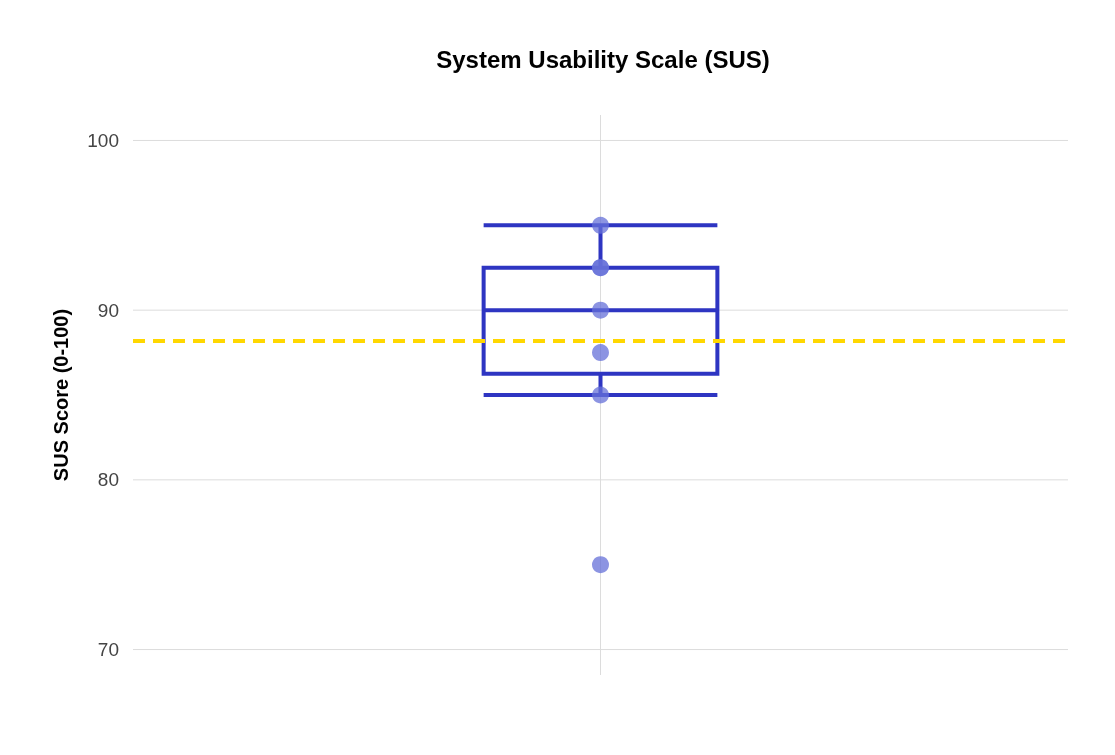 This screenshot has width=1115, height=755. What do you see at coordinates (603, 59) in the screenshot?
I see `chart-title: System Usability Scale (SUS)` at bounding box center [603, 59].